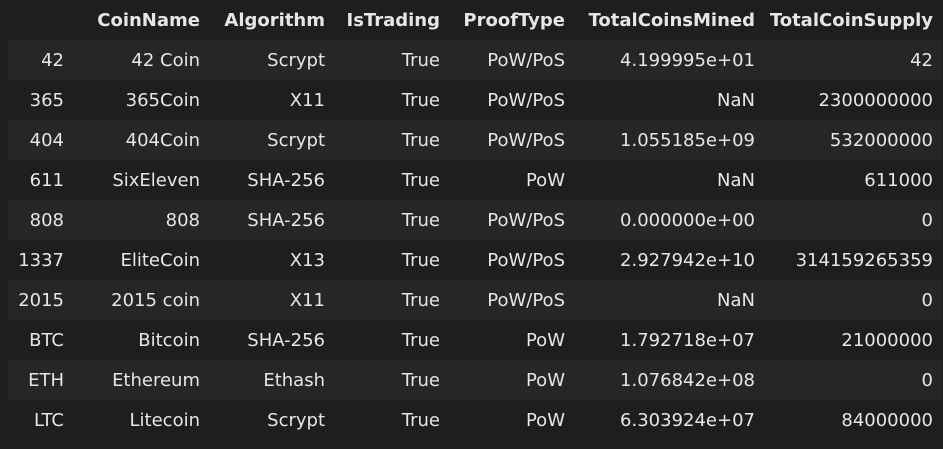  Describe the element at coordinates (271, 260) in the screenshot. I see `cell-algorithm: X13` at that location.